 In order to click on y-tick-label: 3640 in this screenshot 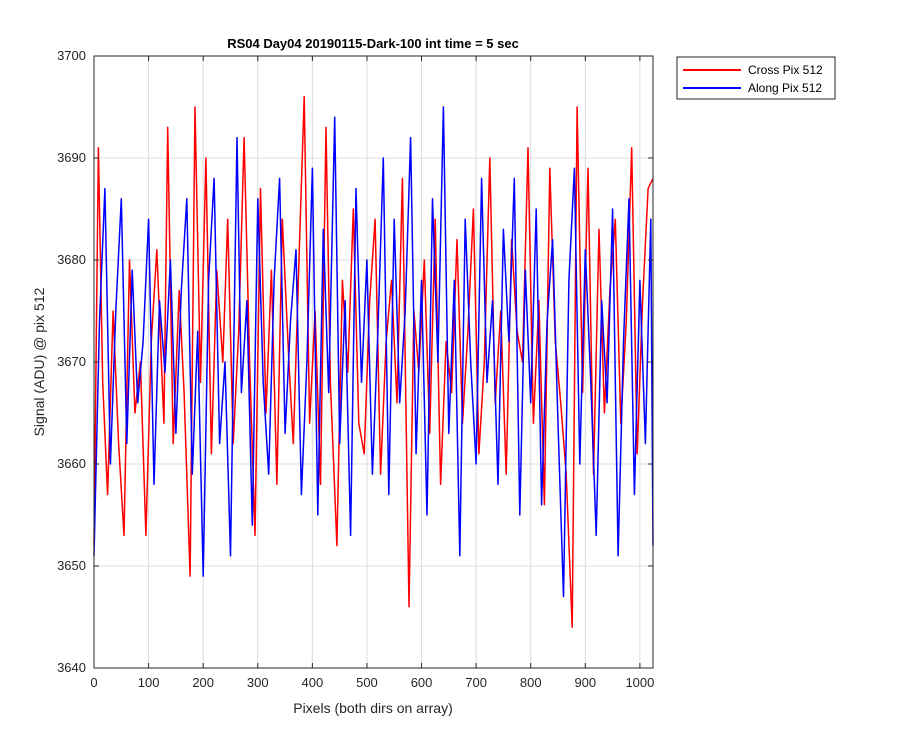, I will do `click(71, 667)`.